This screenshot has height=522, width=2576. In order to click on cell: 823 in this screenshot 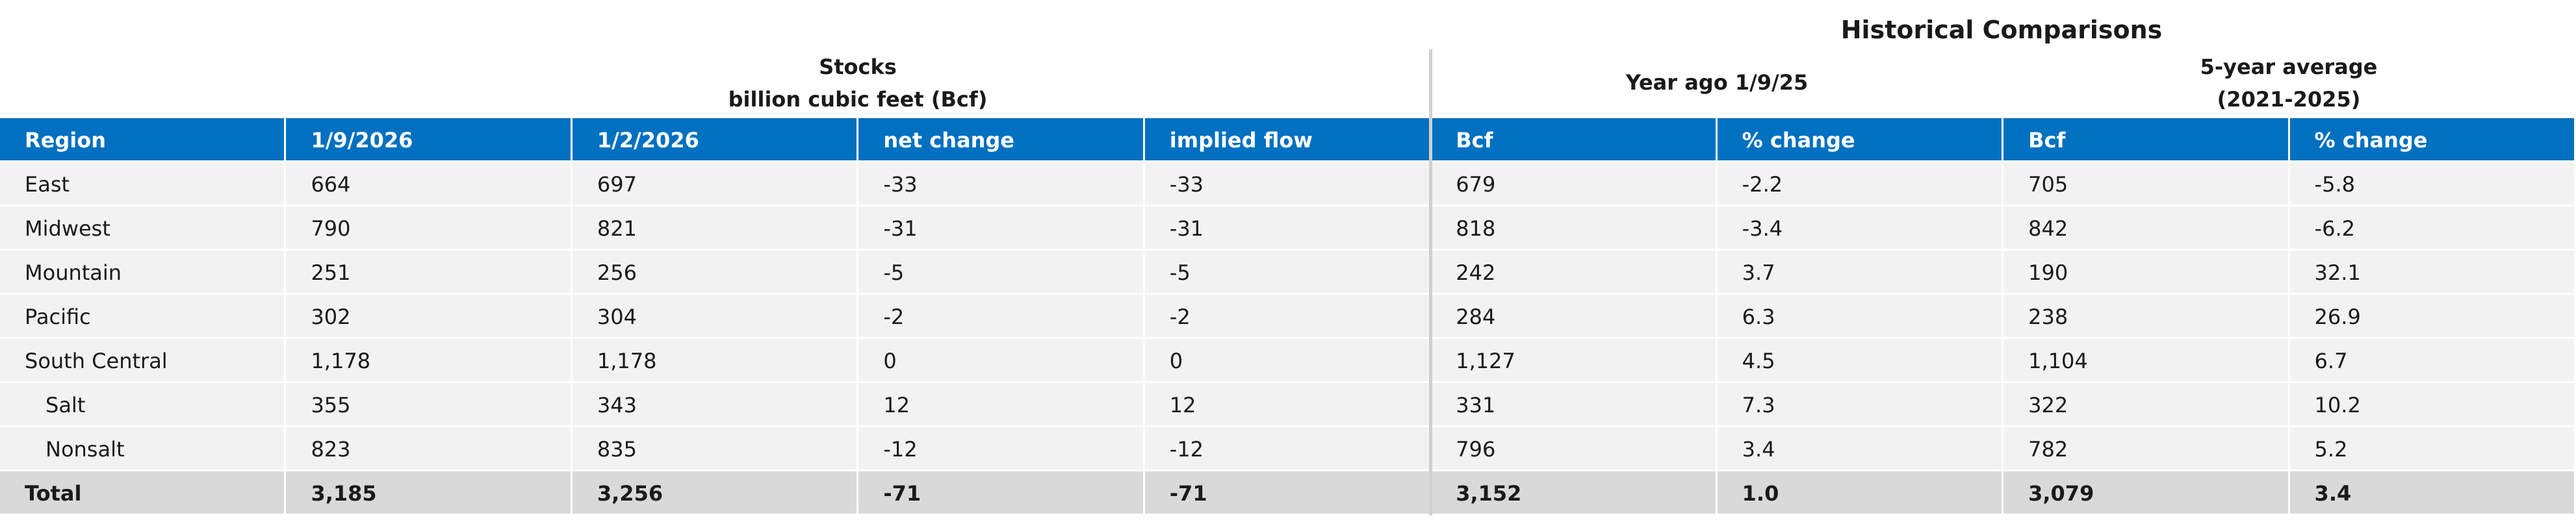, I will do `click(429, 449)`.